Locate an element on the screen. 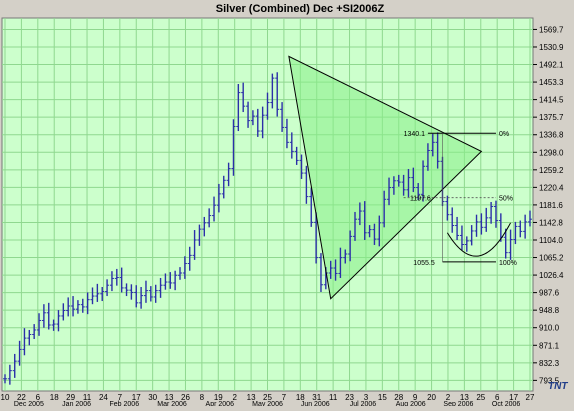 The width and height of the screenshot is (574, 411). x-tick-label: 31 is located at coordinates (316, 397).